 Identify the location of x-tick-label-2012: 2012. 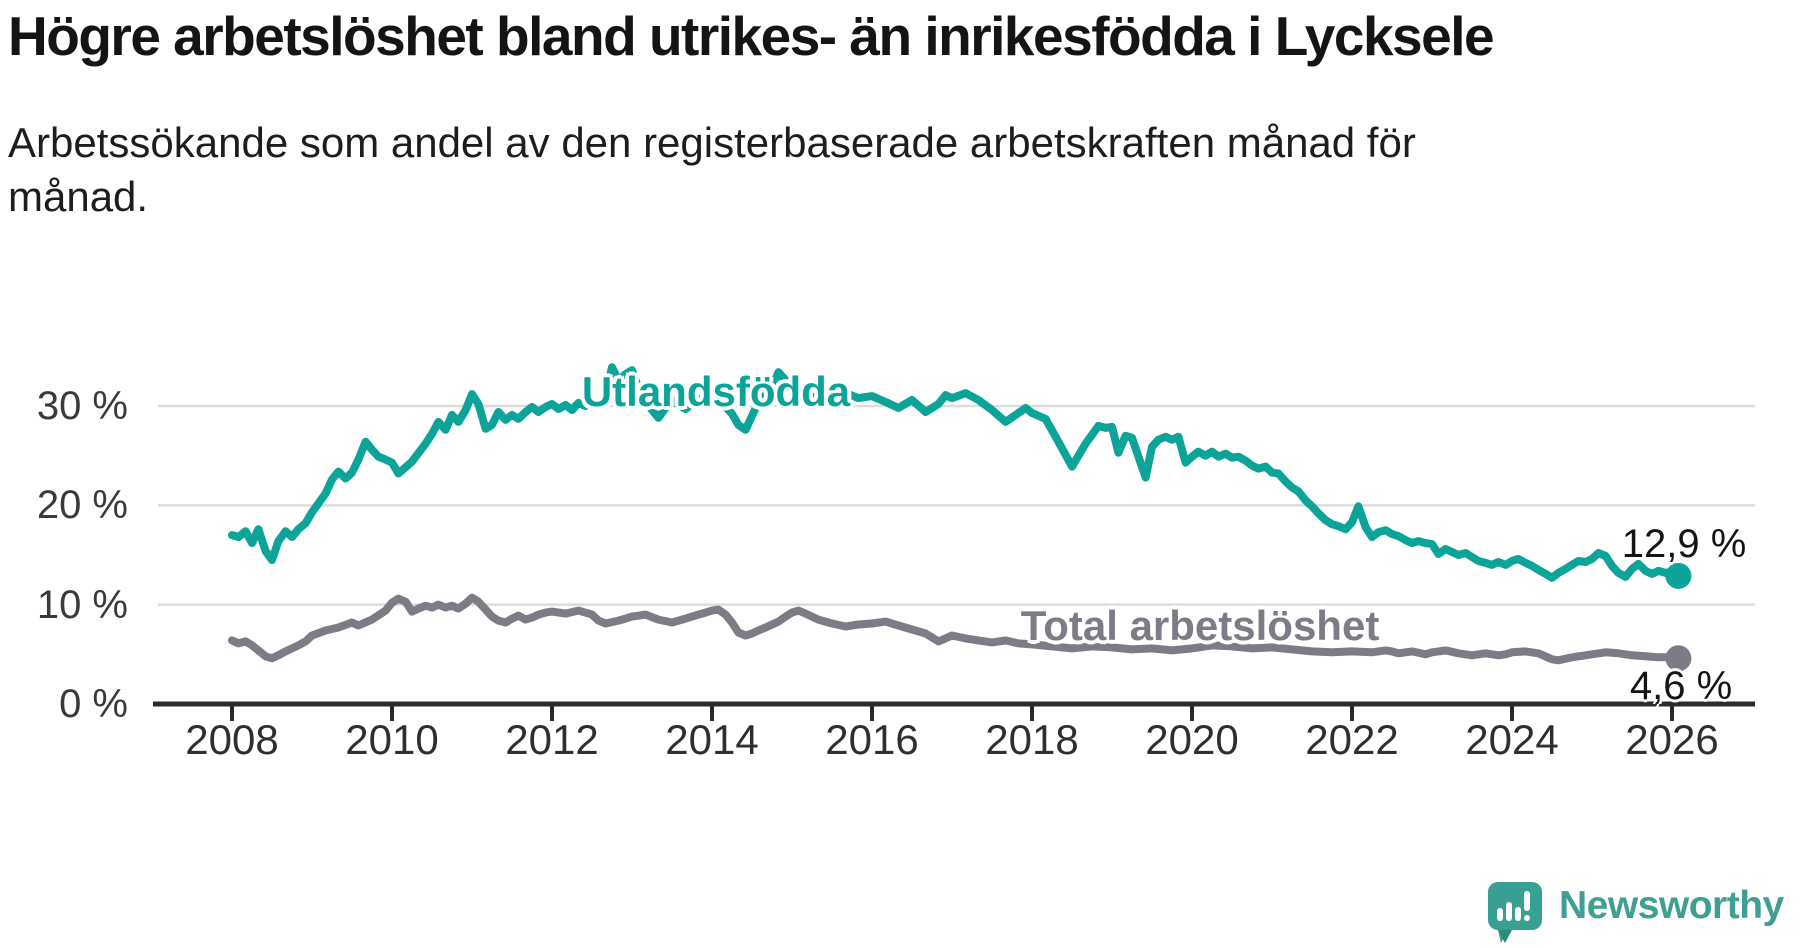
(552, 739).